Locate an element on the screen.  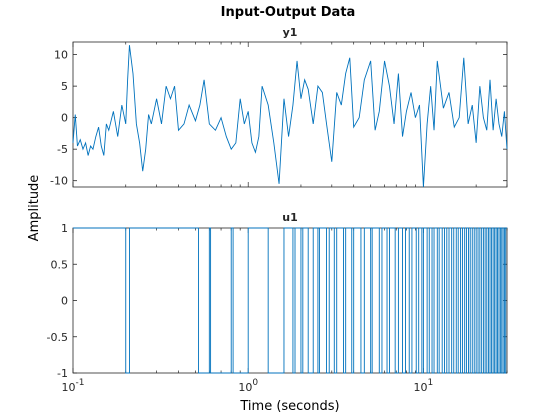
axes-y1-subtitle: y1 is located at coordinates (290, 32).